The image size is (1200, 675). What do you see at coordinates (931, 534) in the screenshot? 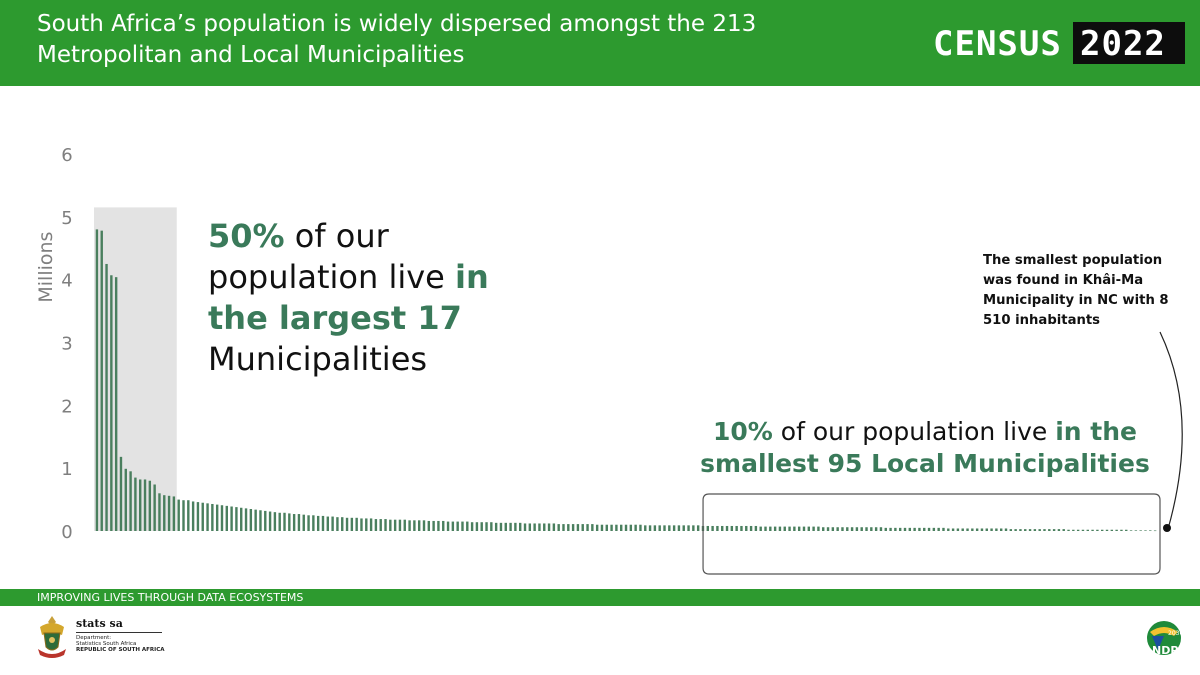
I see `smallest-bracket` at bounding box center [931, 534].